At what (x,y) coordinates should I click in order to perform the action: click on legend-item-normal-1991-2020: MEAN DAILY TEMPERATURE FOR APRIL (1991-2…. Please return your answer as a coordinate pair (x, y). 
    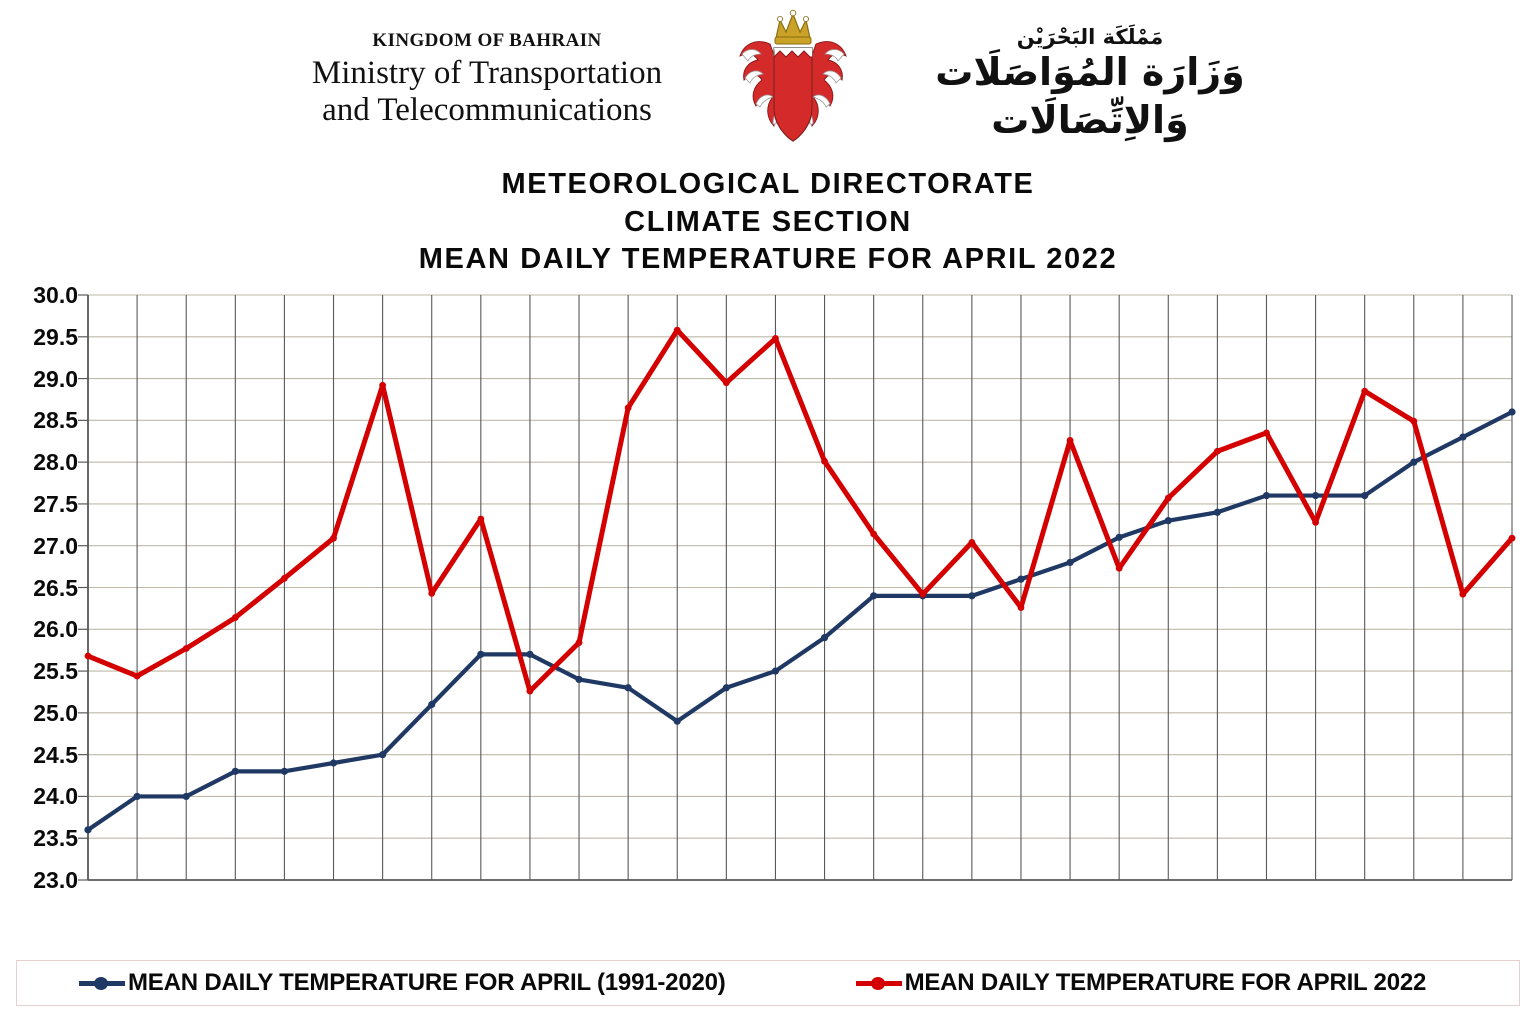
    Looking at the image, I should click on (402, 983).